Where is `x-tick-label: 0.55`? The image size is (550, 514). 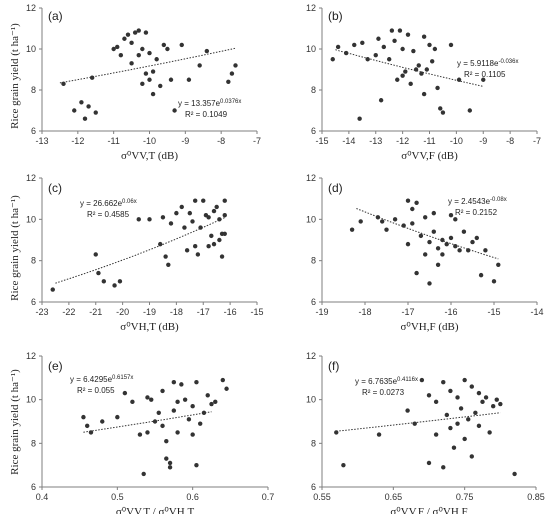
x-tick-label: 0.55 is located at coordinates (322, 497).